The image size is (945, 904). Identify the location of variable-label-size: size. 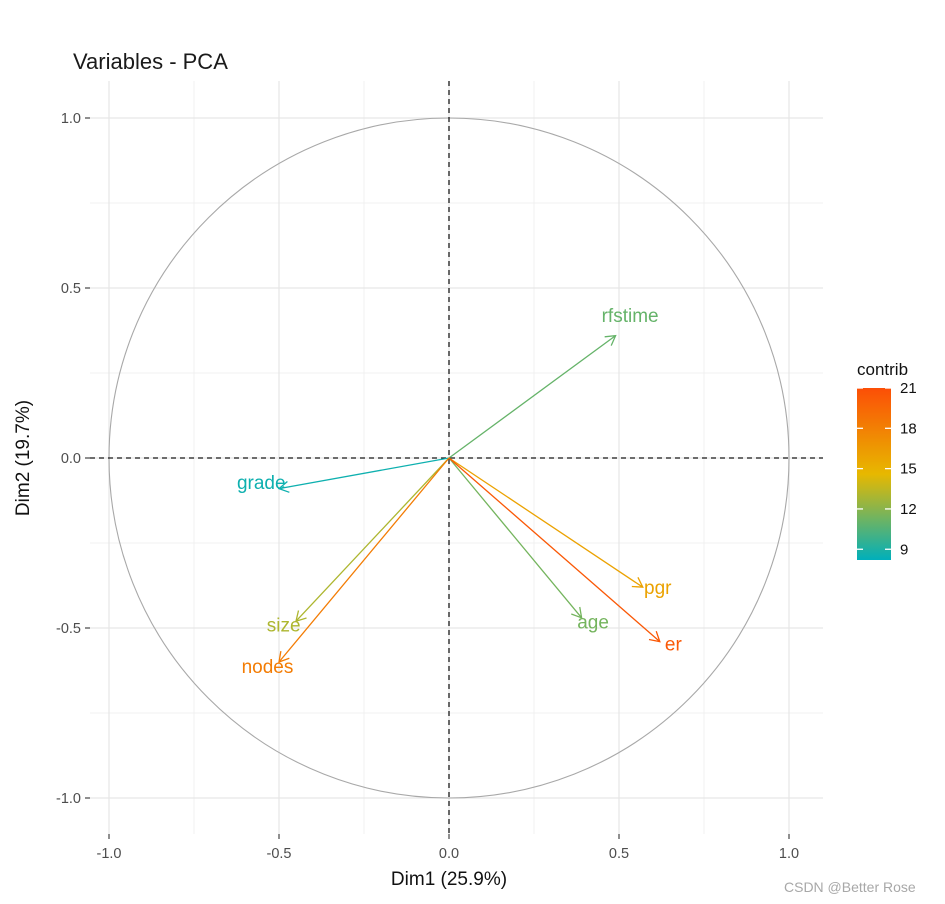
(284, 625).